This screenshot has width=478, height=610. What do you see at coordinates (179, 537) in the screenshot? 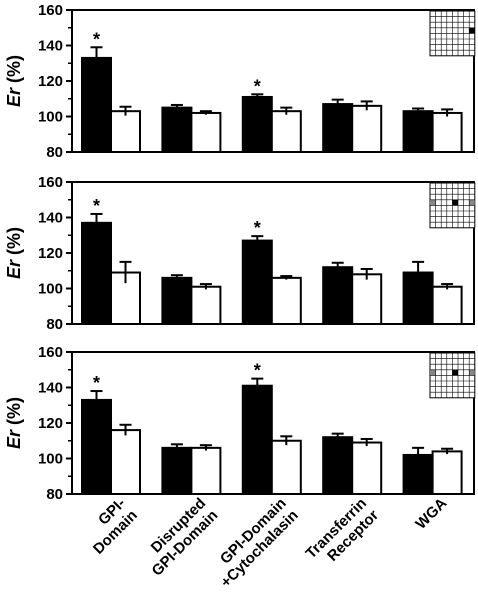
I see `x-category-label: DisruptedGPI-Domain` at bounding box center [179, 537].